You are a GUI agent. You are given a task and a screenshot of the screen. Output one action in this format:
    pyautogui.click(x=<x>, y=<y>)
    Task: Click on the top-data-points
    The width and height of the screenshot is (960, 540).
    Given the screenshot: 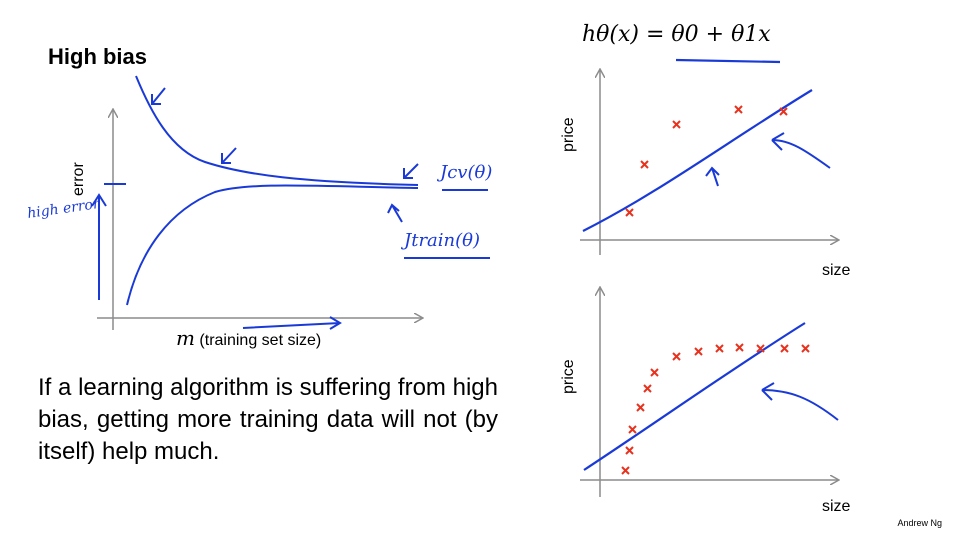 What is the action you would take?
    pyautogui.click(x=706, y=161)
    